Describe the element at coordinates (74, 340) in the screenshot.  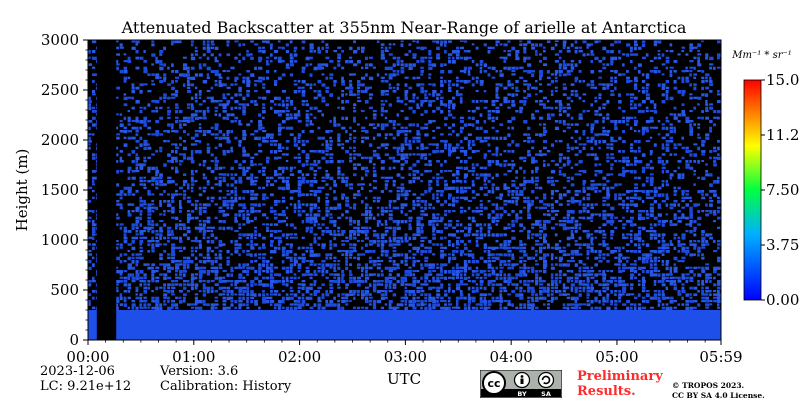
I see `y-tick-label: 0` at that location.